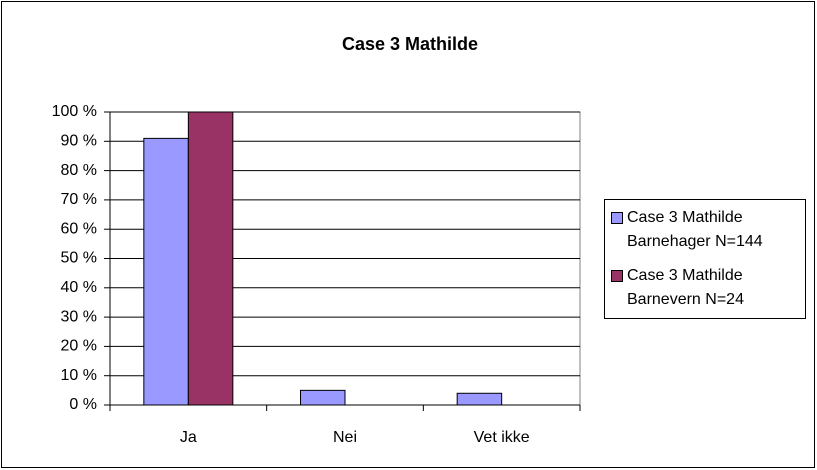 The width and height of the screenshot is (817, 470). Describe the element at coordinates (502, 437) in the screenshot. I see `x-tick-label: Vet ikke` at that location.